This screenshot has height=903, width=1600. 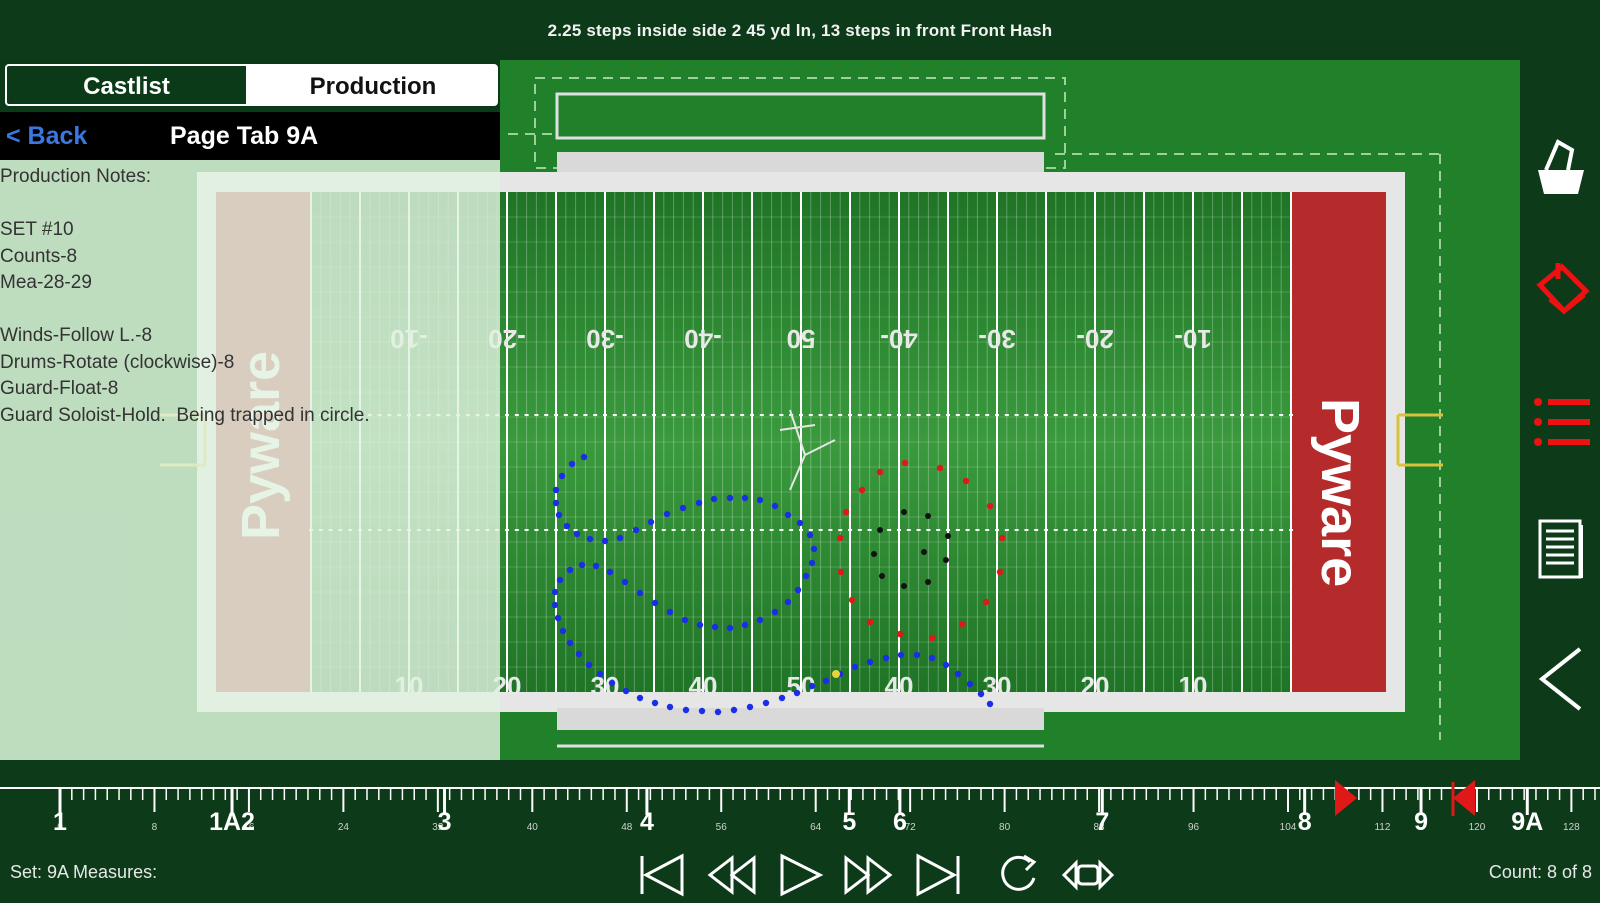 I want to click on right-toolbar, so click(x=1560, y=410).